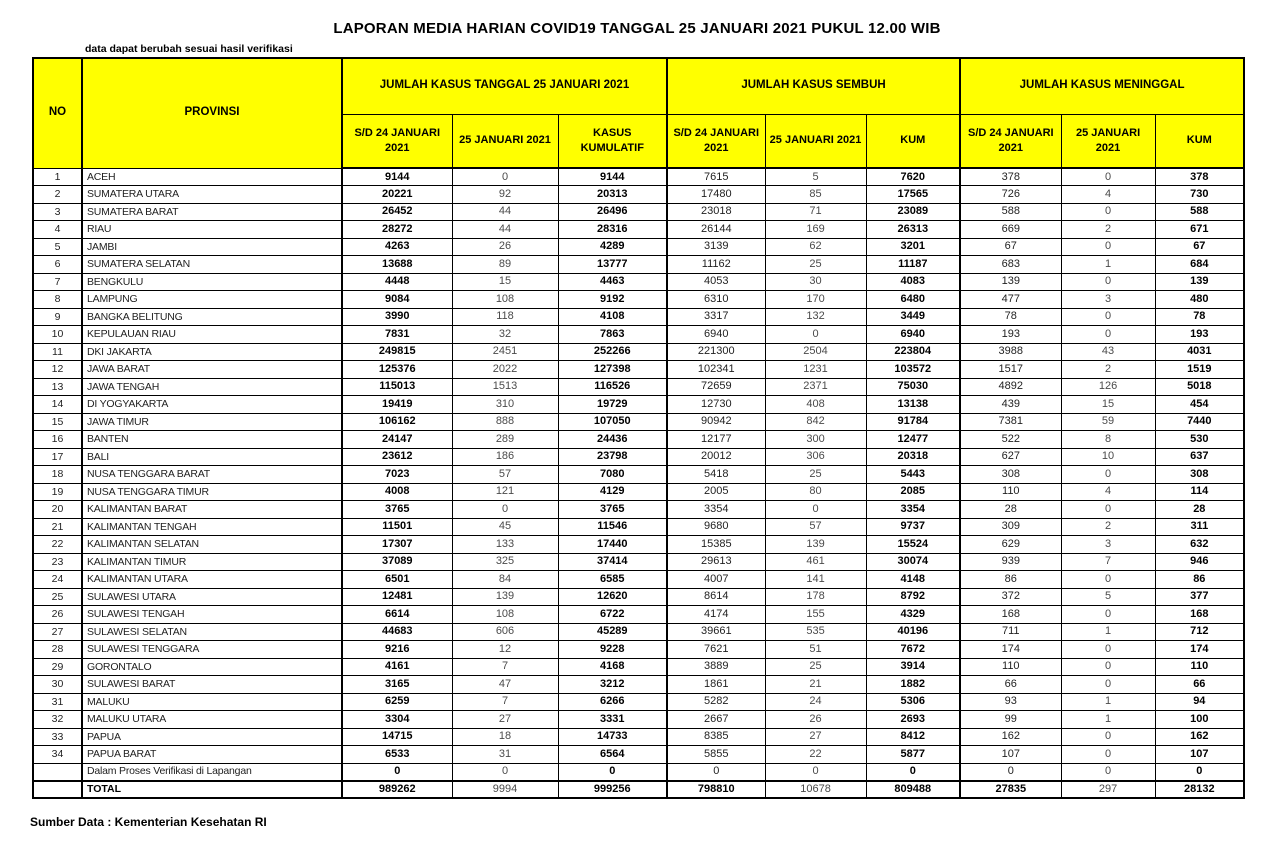 This screenshot has width=1274, height=848. Describe the element at coordinates (57, 701) in the screenshot. I see `cell-no: 31` at that location.